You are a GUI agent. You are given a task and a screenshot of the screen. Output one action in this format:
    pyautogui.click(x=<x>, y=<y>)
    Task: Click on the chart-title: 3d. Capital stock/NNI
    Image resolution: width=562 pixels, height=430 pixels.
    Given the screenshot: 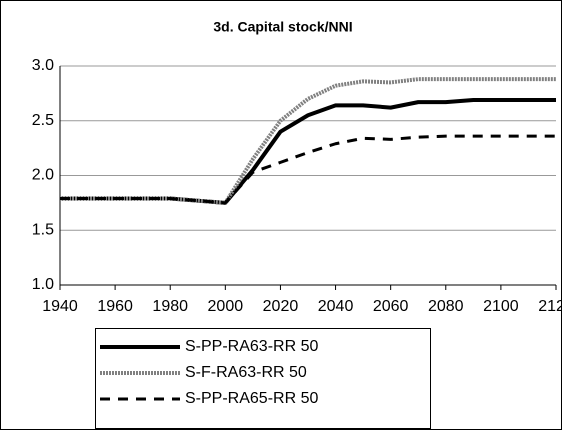 What is the action you would take?
    pyautogui.click(x=282, y=27)
    